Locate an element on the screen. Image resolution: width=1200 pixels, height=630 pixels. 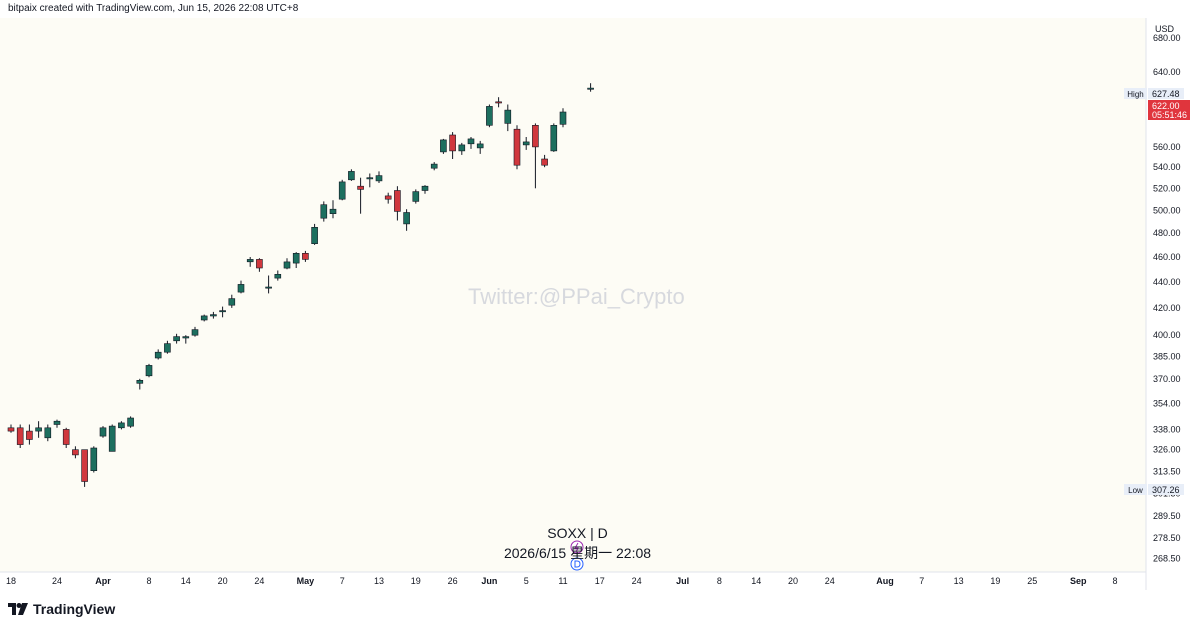
lightning-glyph is located at coordinates (576, 547).